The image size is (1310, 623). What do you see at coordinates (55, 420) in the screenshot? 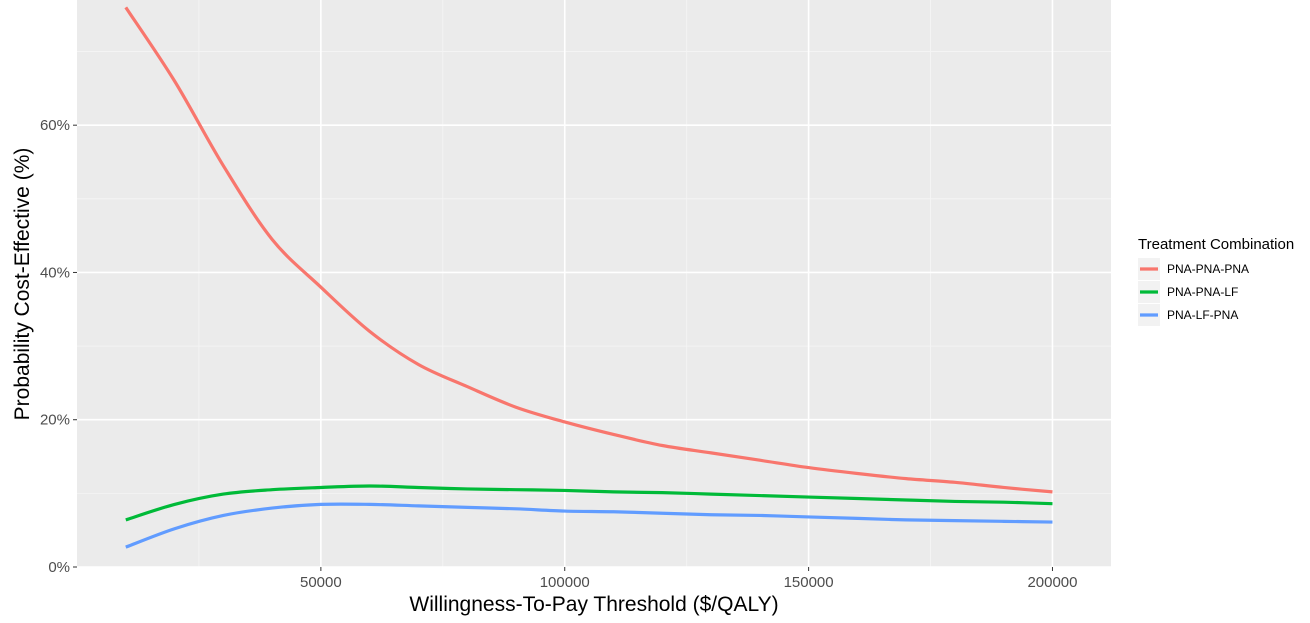
I see `y-tick-label: 20%` at bounding box center [55, 420].